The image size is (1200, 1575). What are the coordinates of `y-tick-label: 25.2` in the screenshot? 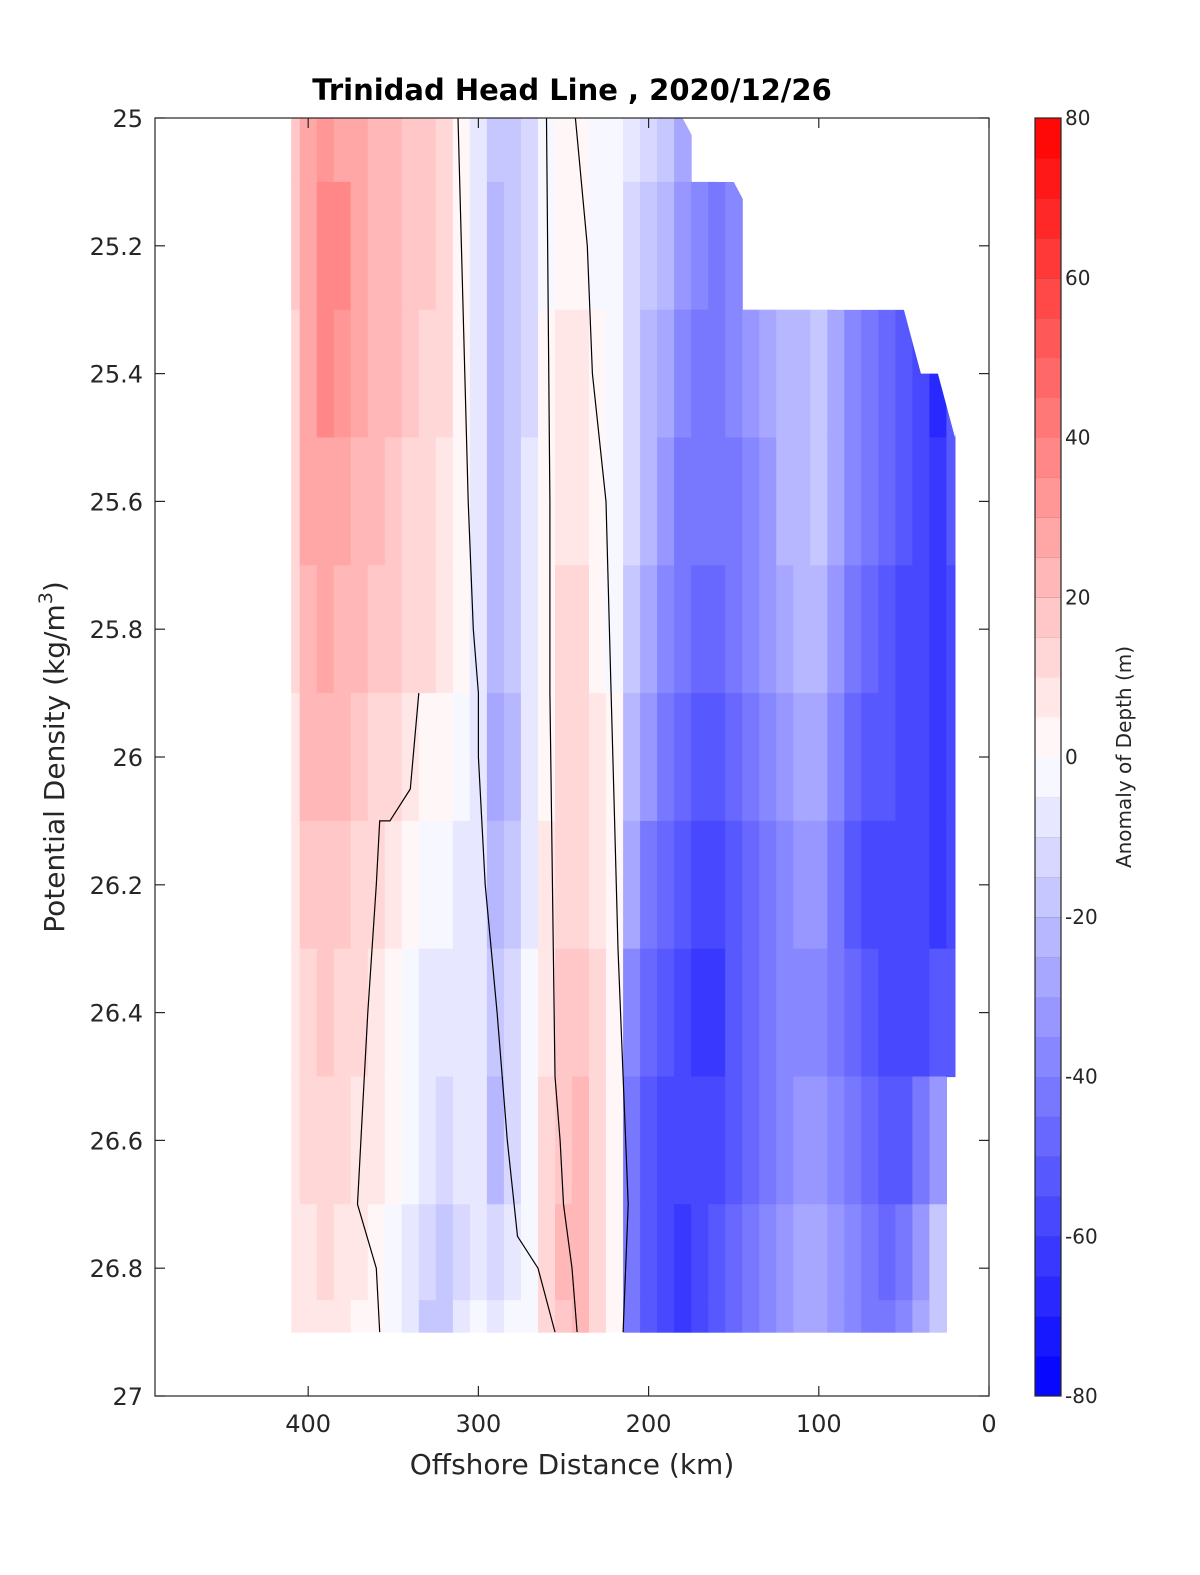 It's located at (116, 247).